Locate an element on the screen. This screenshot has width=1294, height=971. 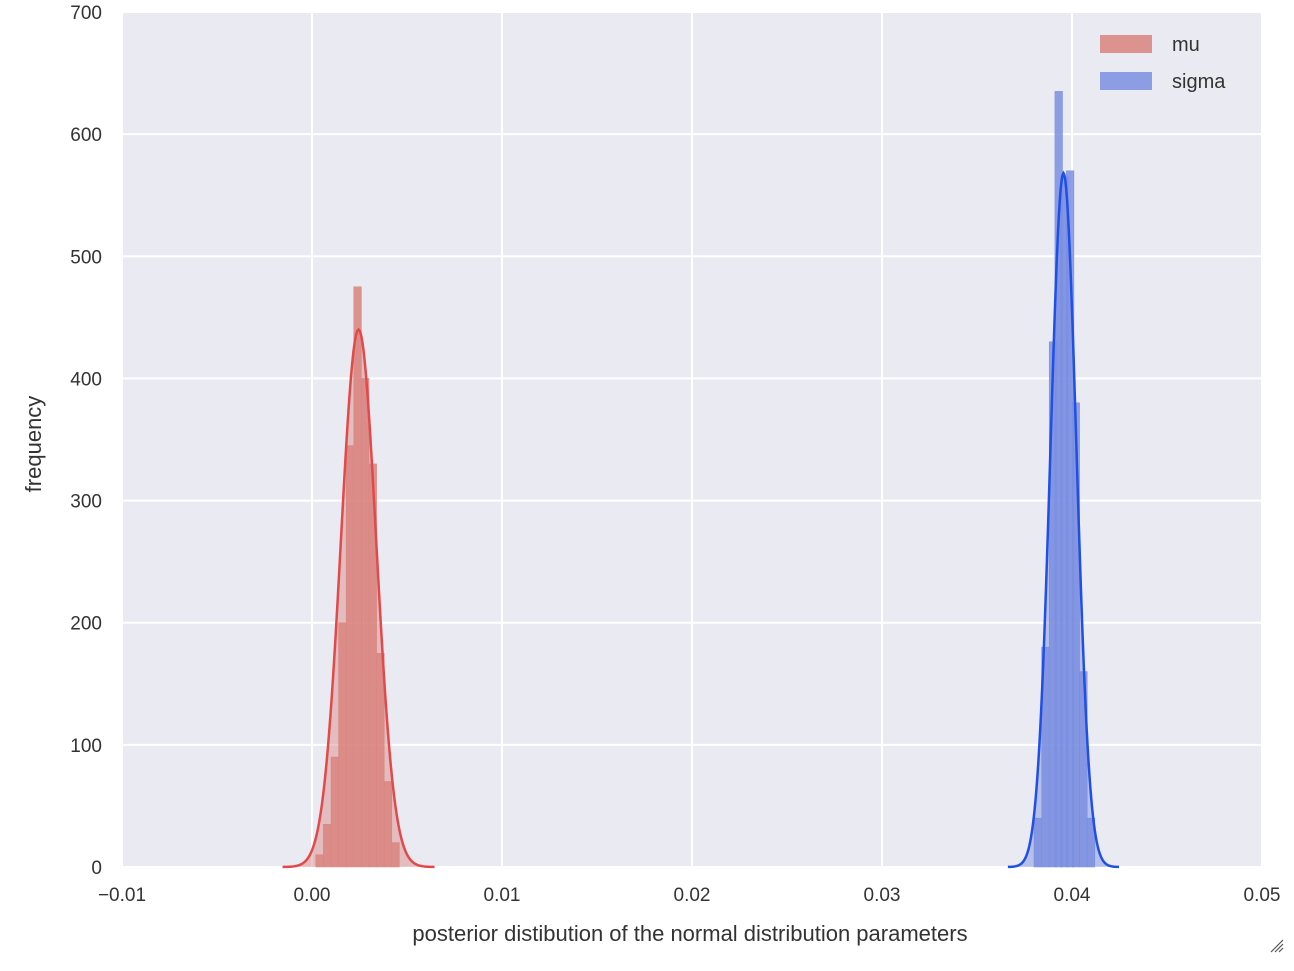
x-tick-label: 0.03 is located at coordinates (882, 895).